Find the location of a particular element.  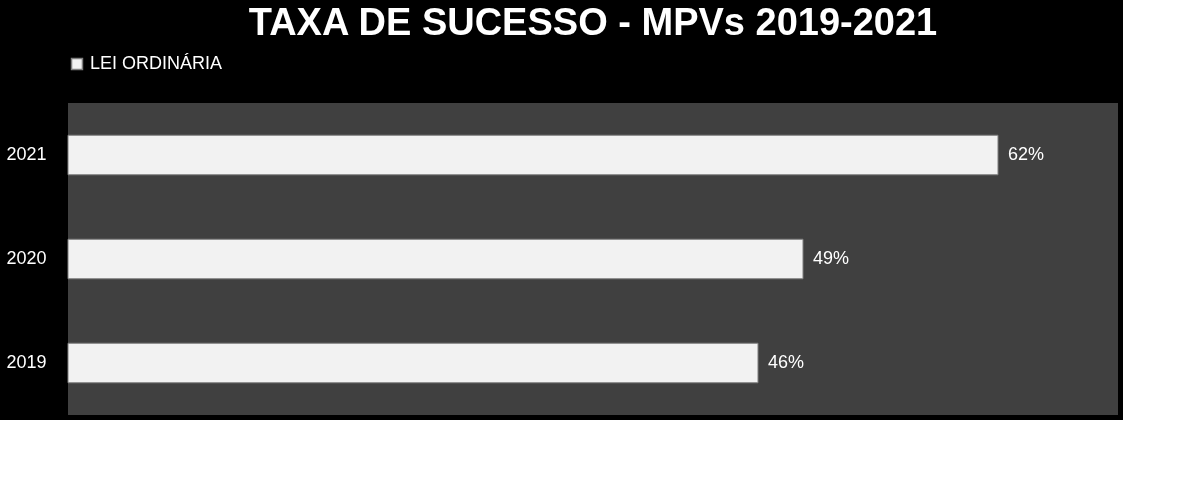

legend-label: LEI ORDINÁRIA is located at coordinates (156, 63).